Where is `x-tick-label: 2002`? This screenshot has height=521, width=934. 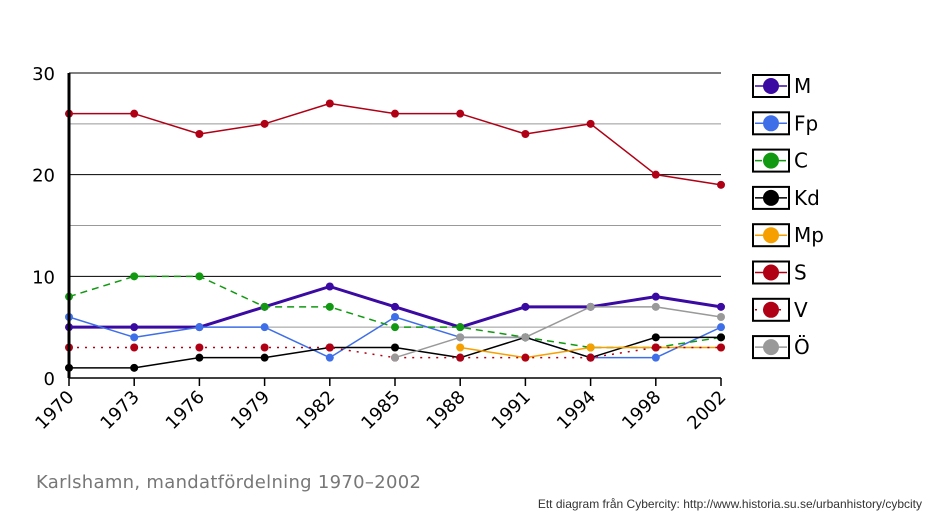
x-tick-label: 2002 is located at coordinates (706, 410).